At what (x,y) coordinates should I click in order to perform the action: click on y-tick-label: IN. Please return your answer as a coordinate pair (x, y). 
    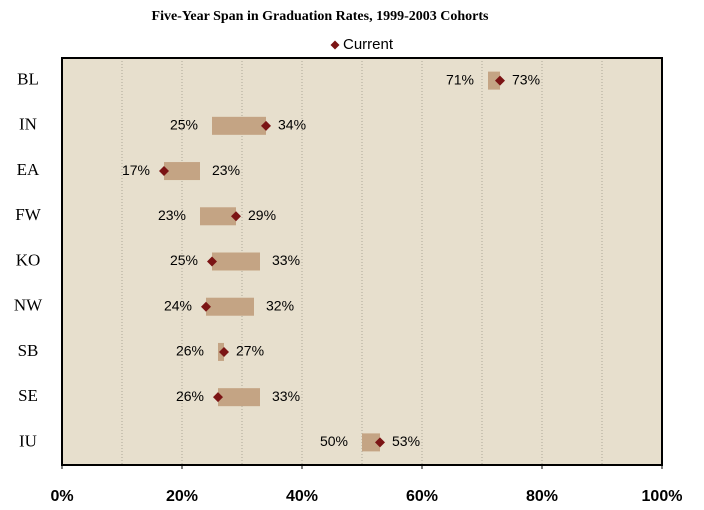
    Looking at the image, I should click on (28, 124).